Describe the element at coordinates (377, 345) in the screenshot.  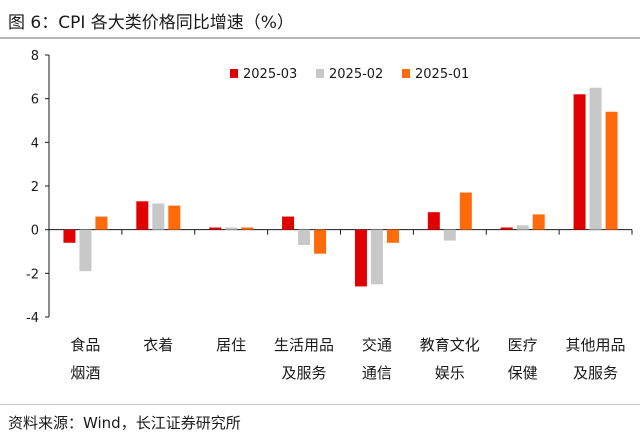
I see `x-category-label: 交通` at that location.